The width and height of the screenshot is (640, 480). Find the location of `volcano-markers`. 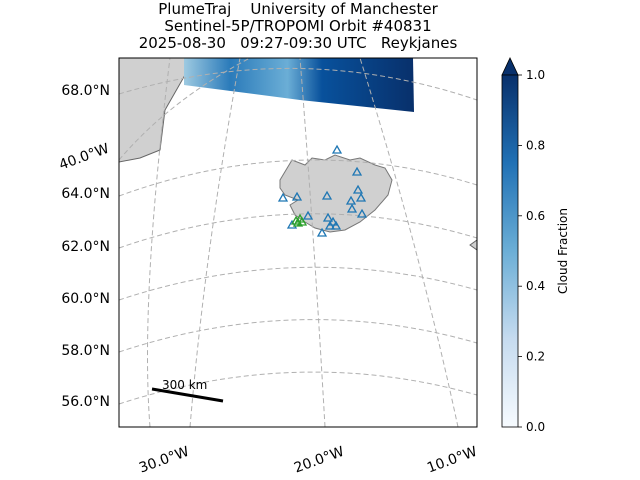

volcano-markers is located at coordinates (322, 190).